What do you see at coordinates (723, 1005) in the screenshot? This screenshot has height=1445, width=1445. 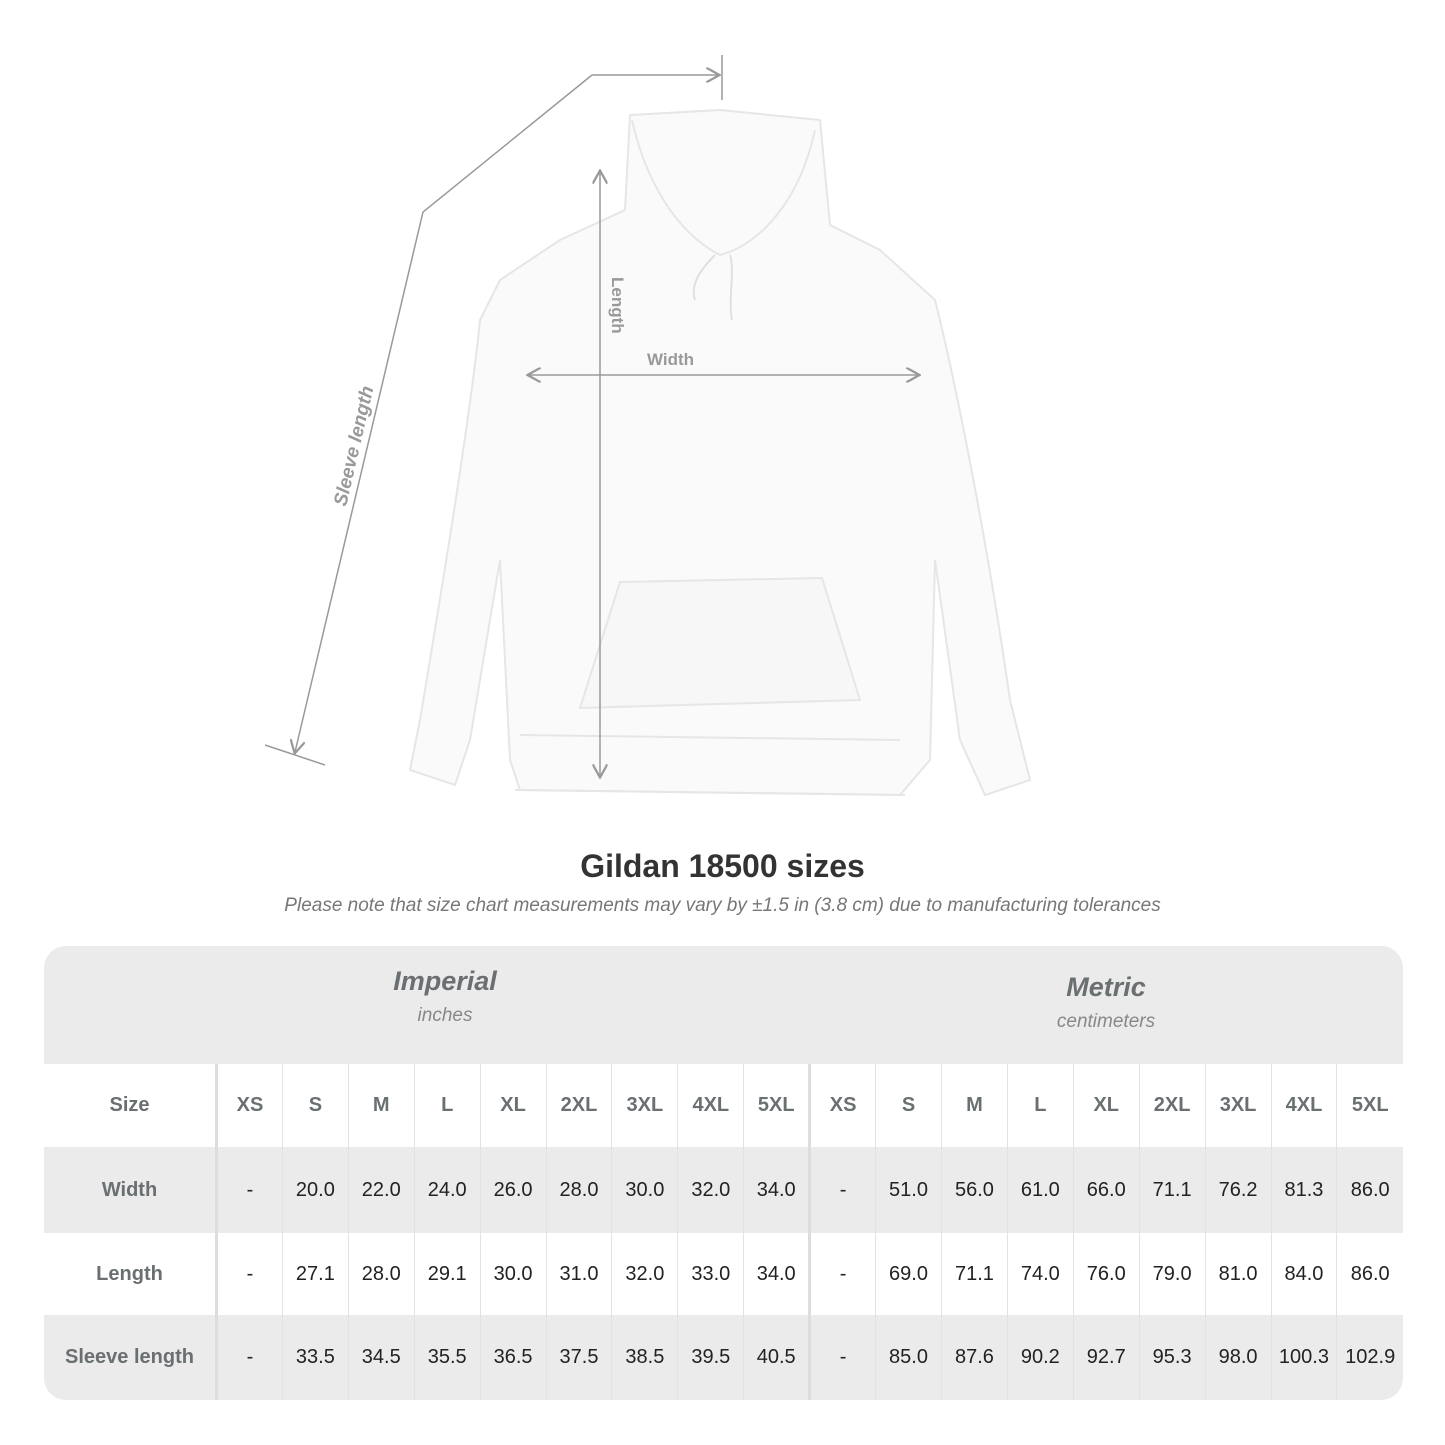 I see `units-header` at bounding box center [723, 1005].